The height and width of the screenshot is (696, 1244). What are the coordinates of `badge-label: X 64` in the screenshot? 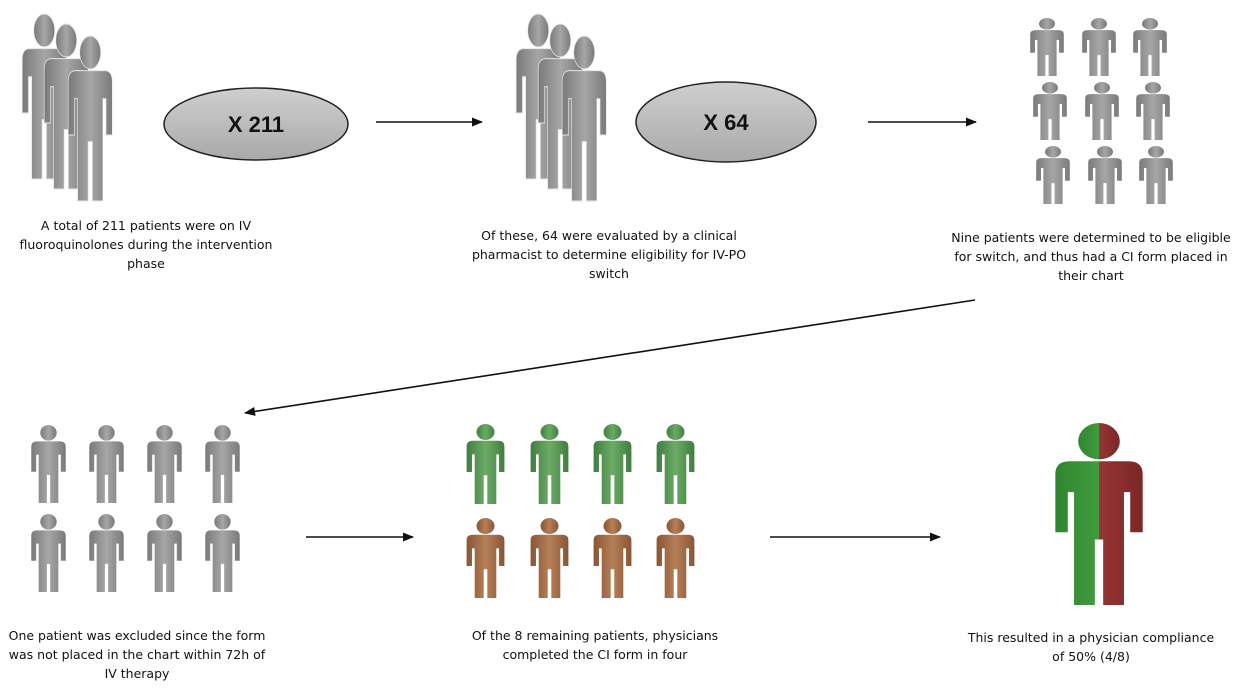 It's located at (726, 122).